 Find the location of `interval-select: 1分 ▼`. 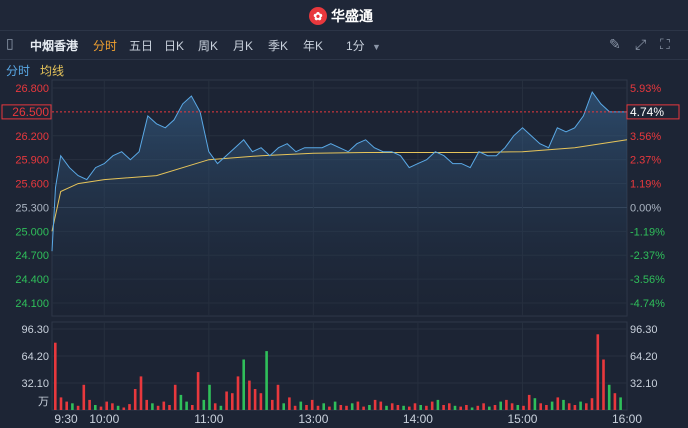

interval-select: 1分 ▼ is located at coordinates (363, 45).